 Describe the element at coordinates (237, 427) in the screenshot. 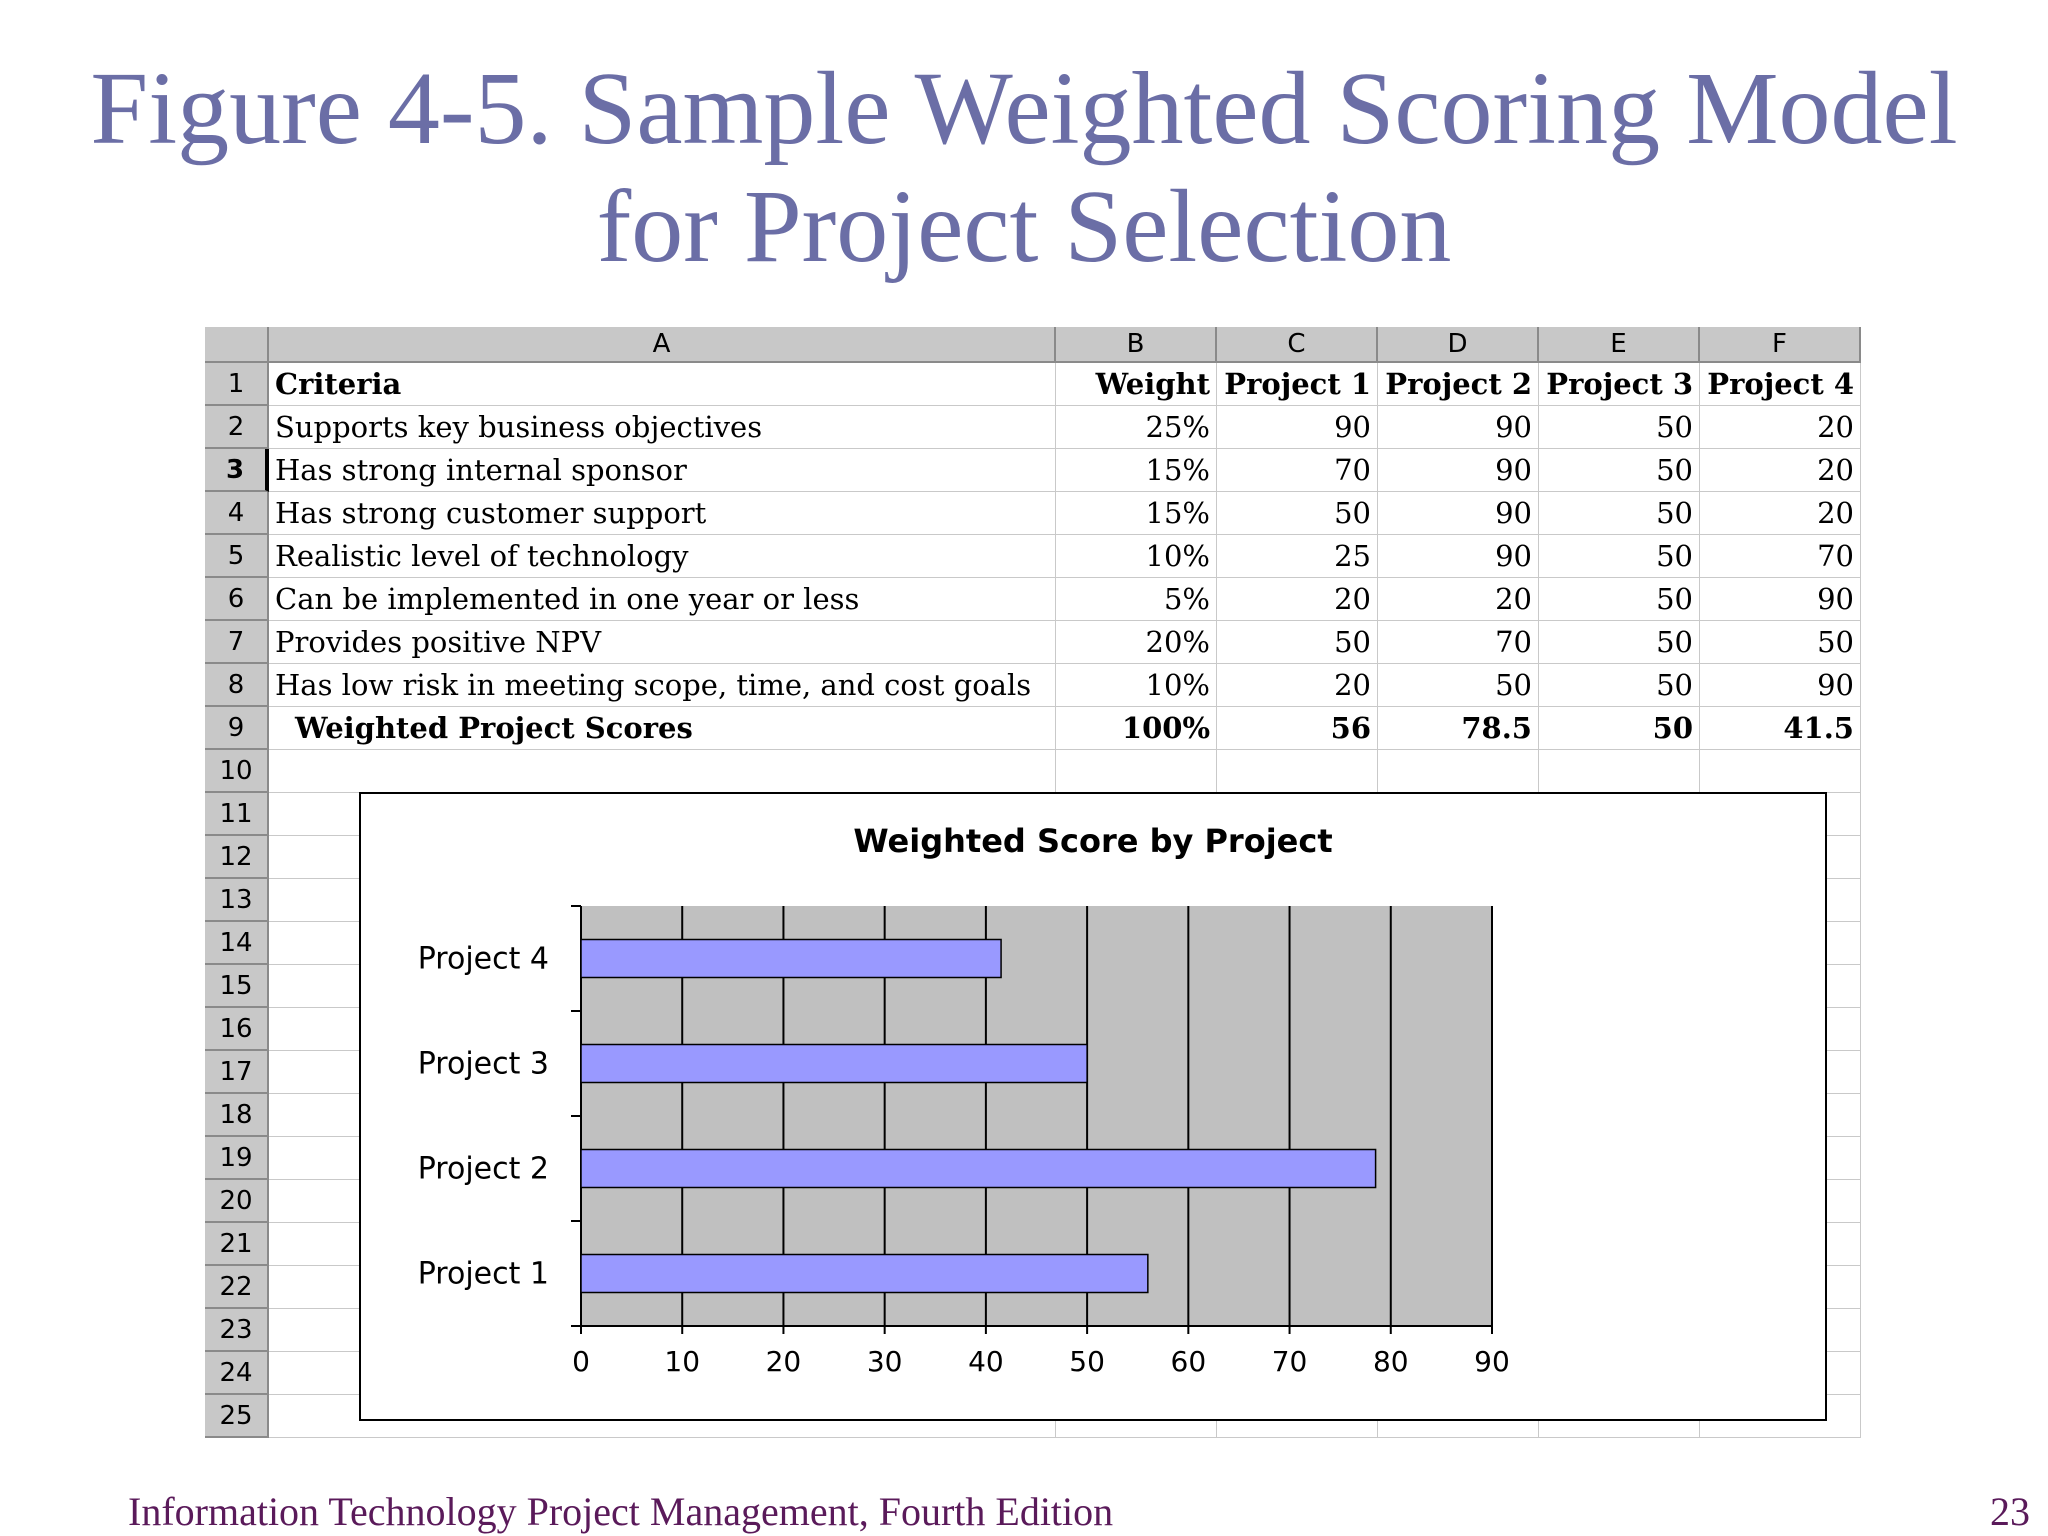

I see `row-header-2: 2` at that location.